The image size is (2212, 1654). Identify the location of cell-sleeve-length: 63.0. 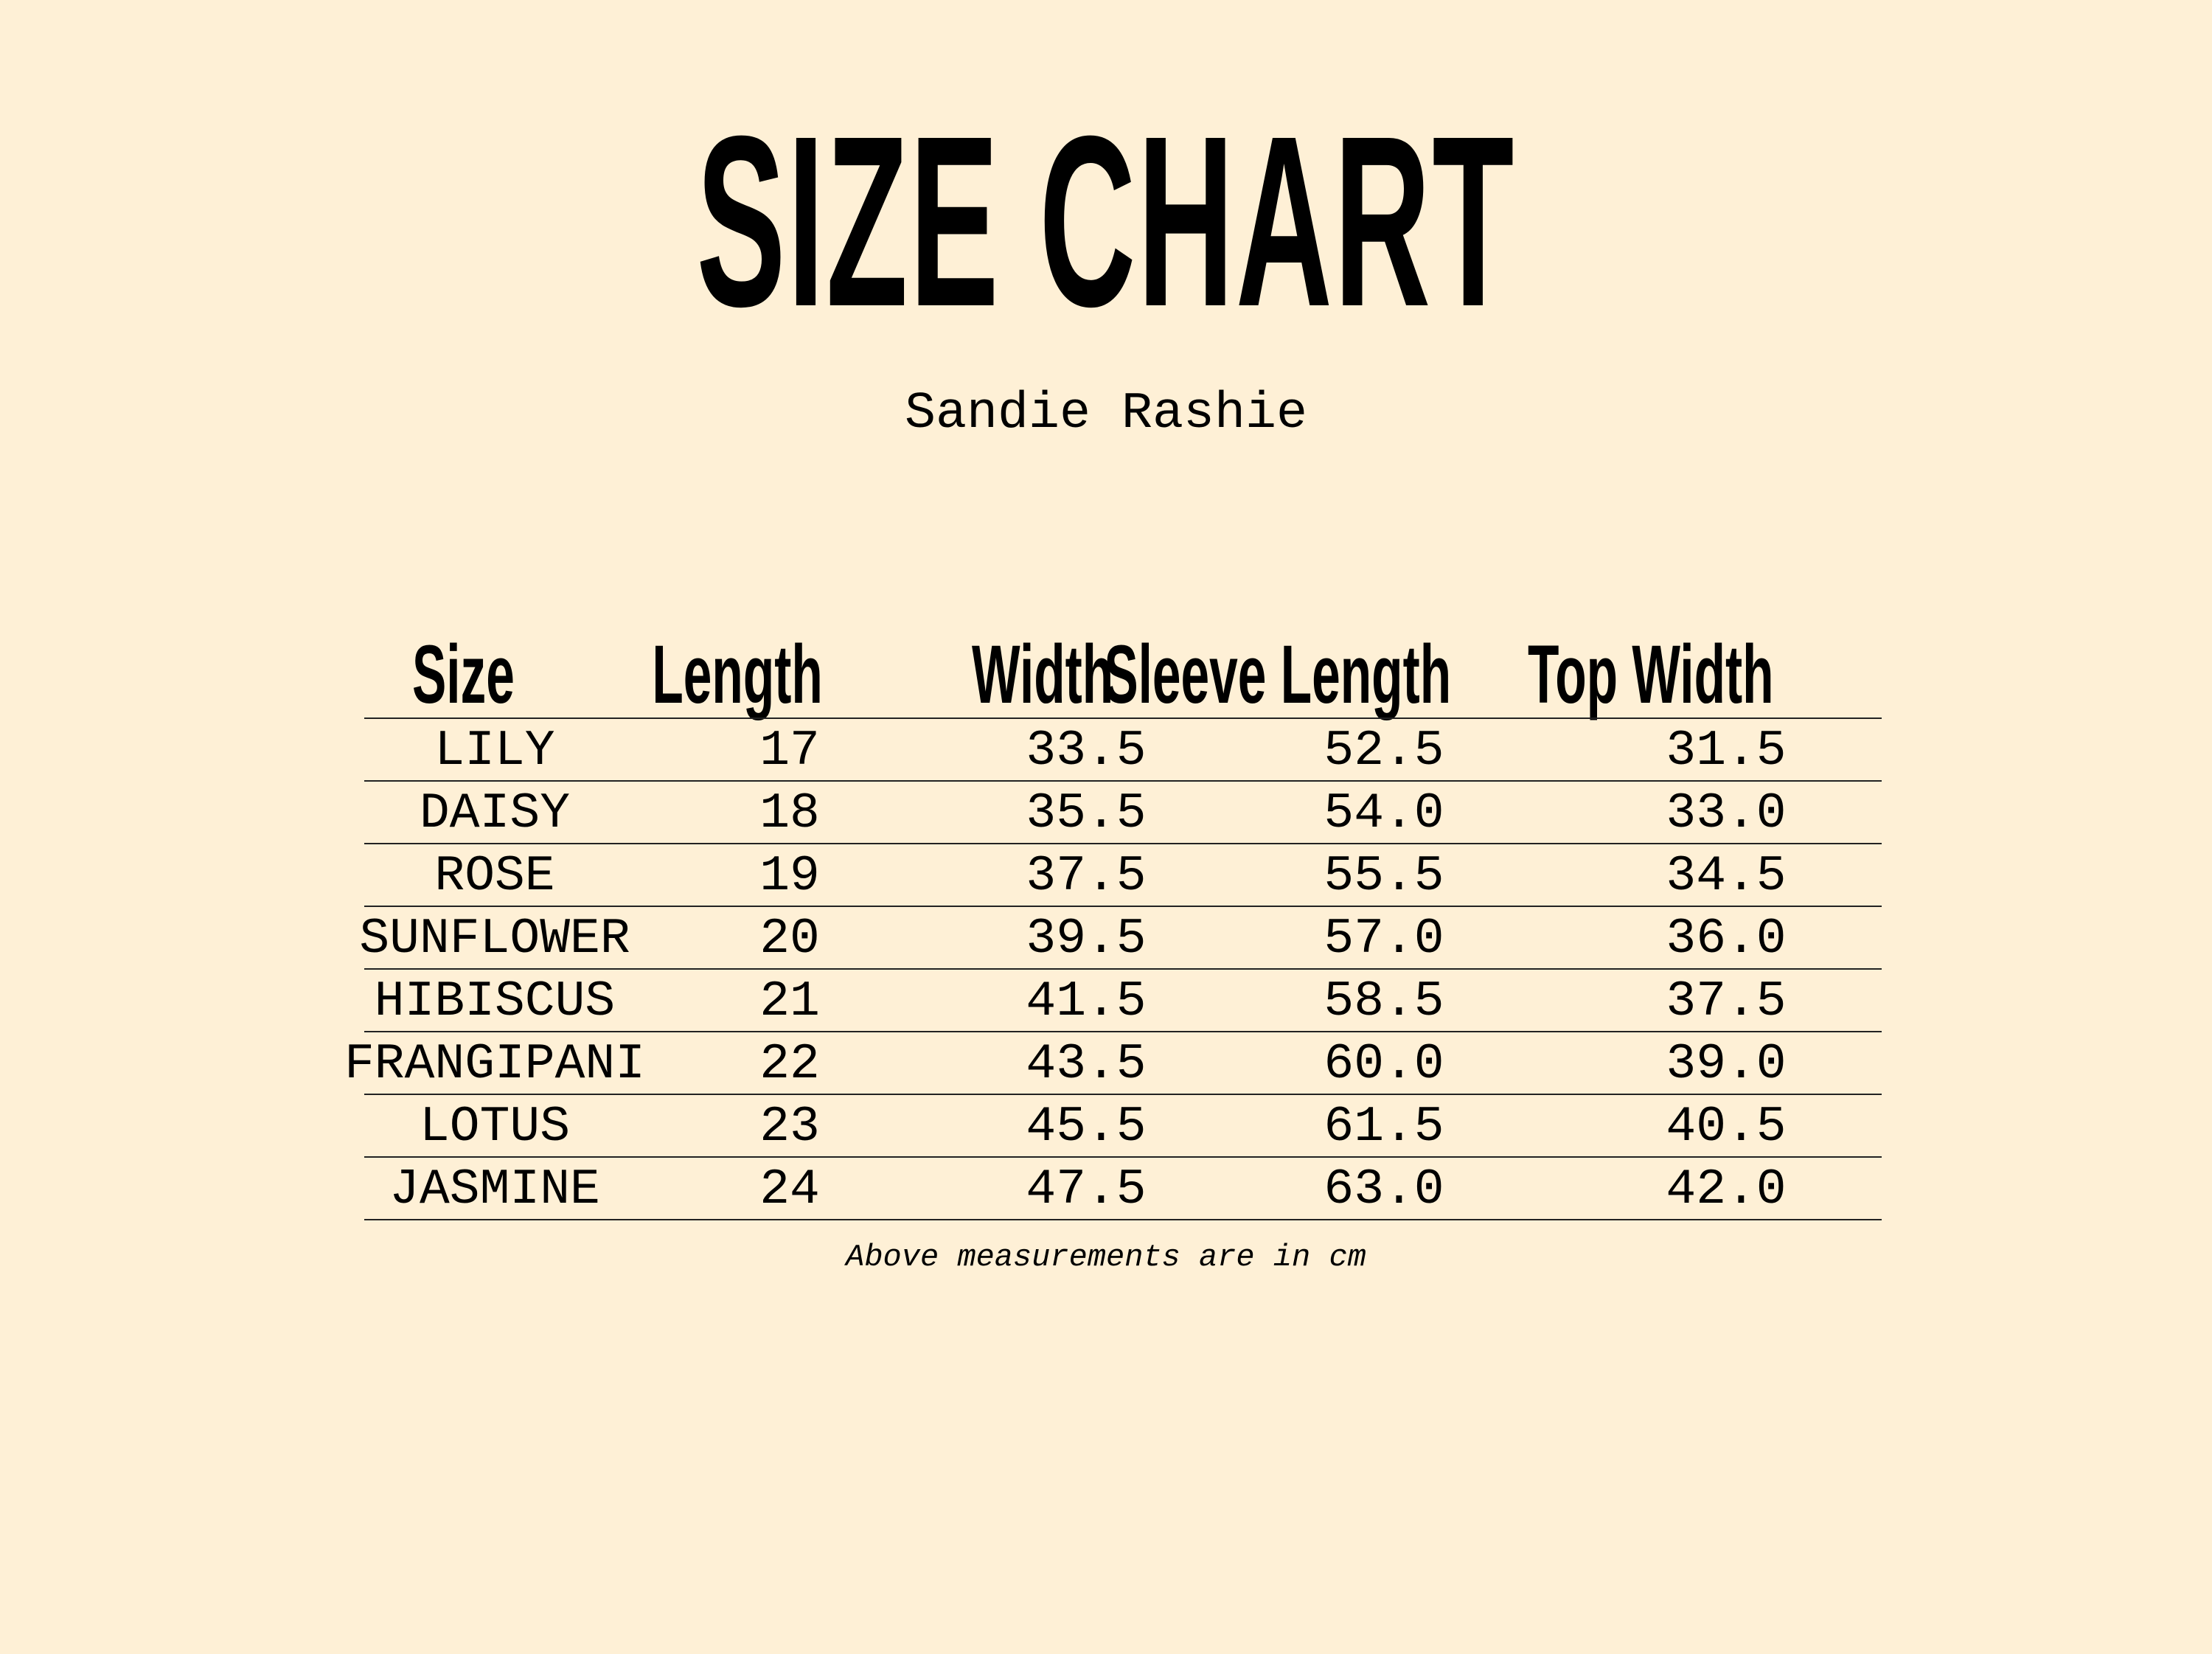
(1384, 1190).